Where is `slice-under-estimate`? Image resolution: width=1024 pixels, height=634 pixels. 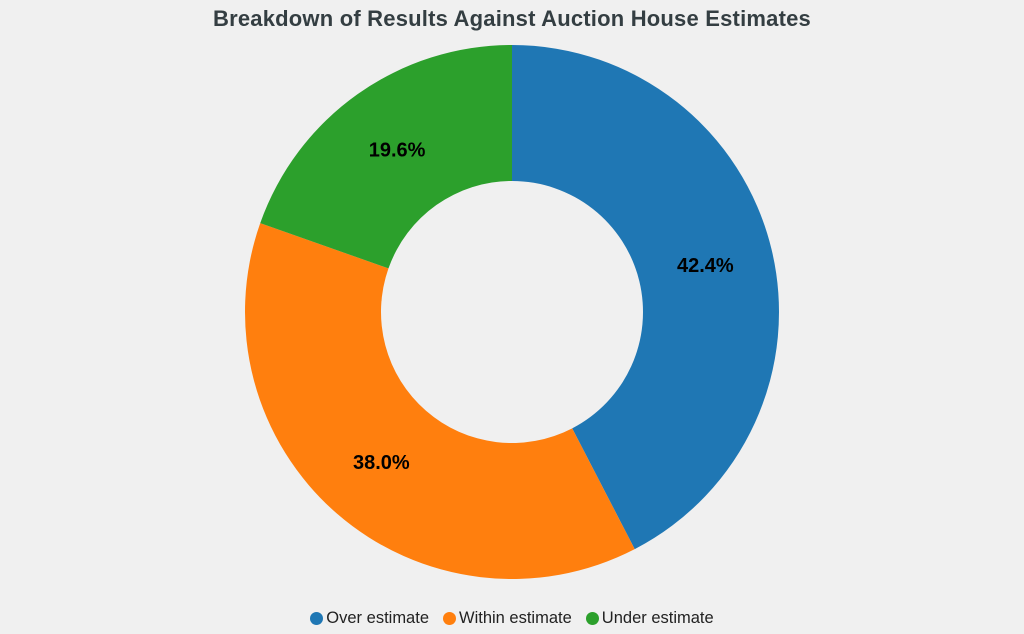 slice-under-estimate is located at coordinates (386, 156).